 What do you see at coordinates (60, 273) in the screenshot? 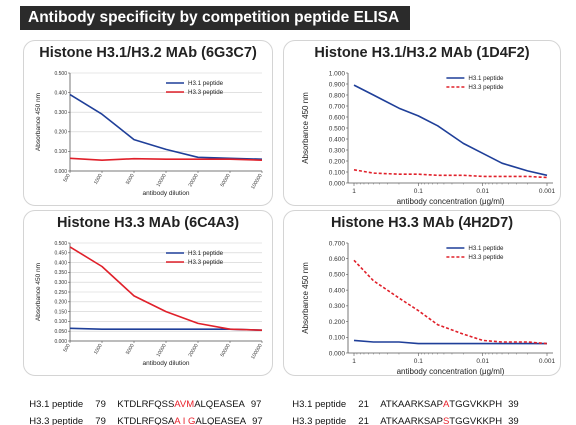
I see `y-tick-label: 0.350` at bounding box center [60, 273].